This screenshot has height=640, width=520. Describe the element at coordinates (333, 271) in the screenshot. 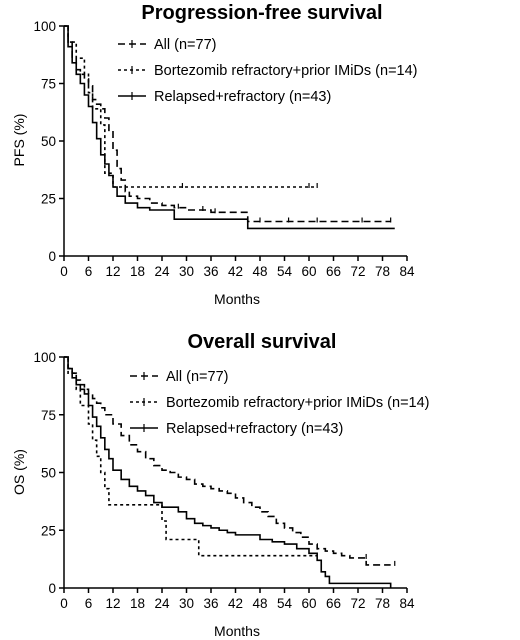

I see `pfs-x-tick-label: 66` at that location.